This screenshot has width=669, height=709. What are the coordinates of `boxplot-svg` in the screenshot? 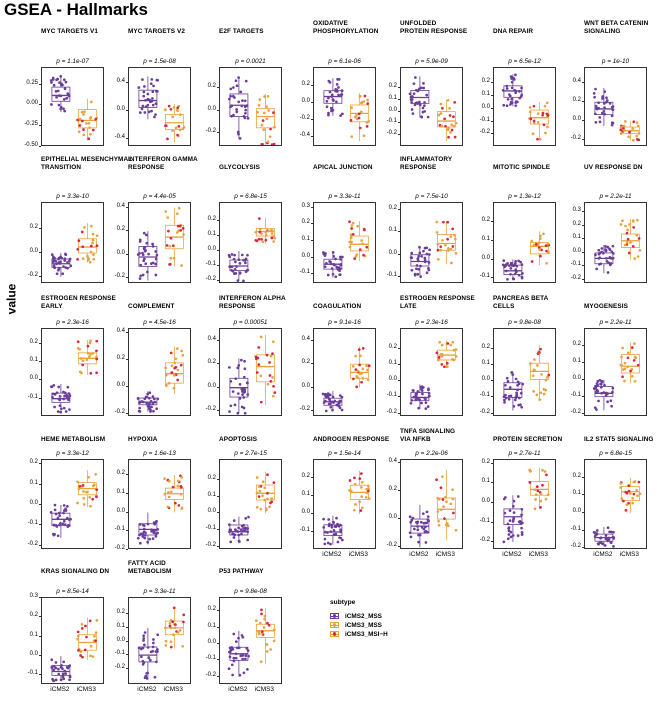 It's located at (161, 643).